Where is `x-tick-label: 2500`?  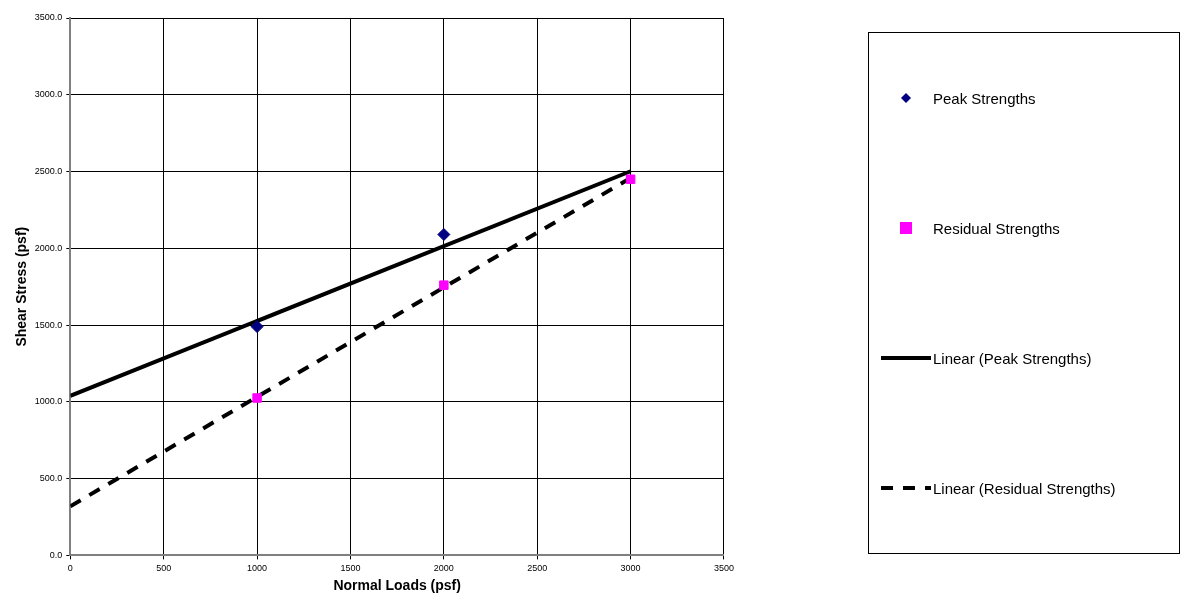
x-tick-label: 2500 is located at coordinates (537, 568).